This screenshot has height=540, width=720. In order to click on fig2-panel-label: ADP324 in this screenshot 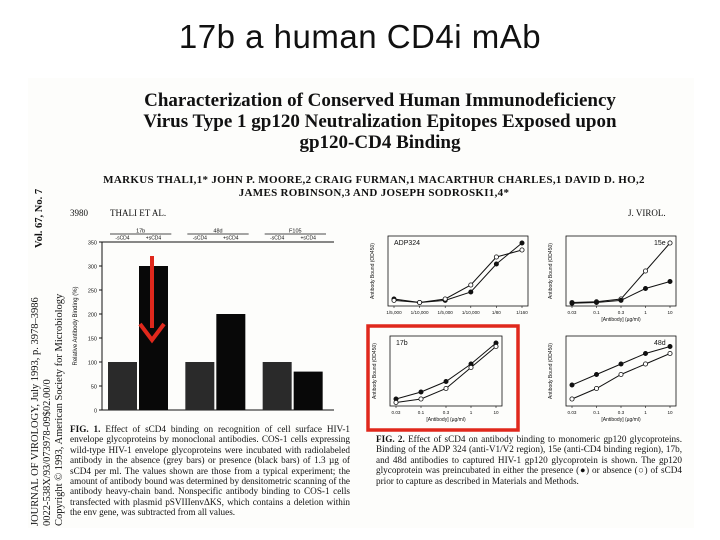, I will do `click(407, 243)`.